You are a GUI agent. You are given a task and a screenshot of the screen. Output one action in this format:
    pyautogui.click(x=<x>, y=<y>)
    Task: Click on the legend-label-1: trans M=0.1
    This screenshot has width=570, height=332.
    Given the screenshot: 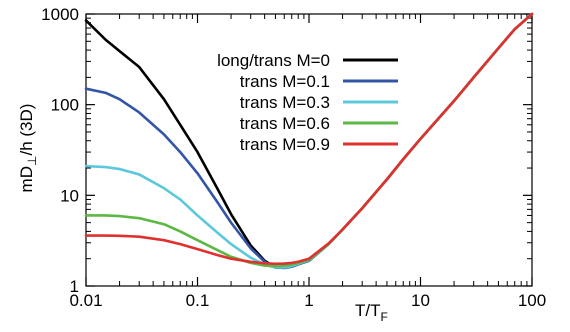 What is the action you would take?
    pyautogui.click(x=285, y=81)
    